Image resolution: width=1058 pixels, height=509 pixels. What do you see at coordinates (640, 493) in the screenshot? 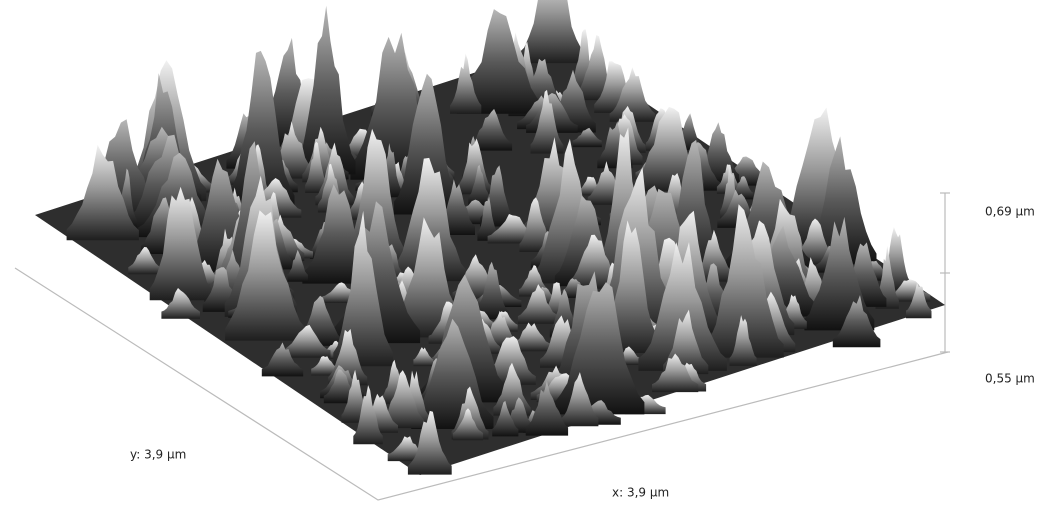
I see `x-axis-label: x: 3,9 µm` at bounding box center [640, 493].